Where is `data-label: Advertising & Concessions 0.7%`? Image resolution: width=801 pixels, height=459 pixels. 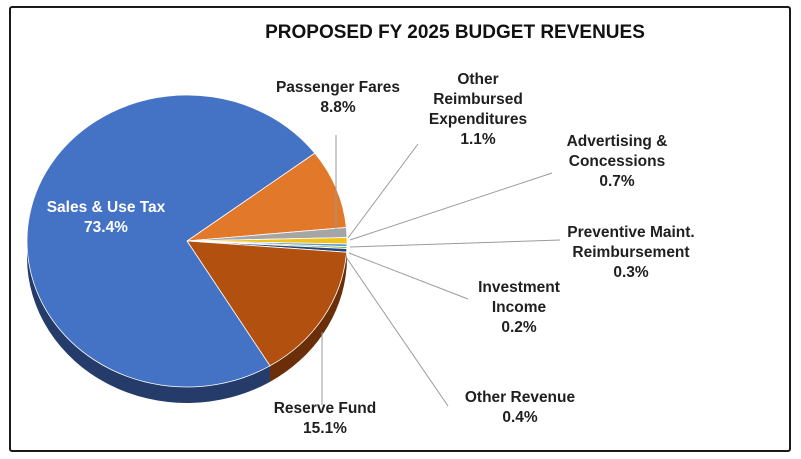 data-label: Advertising & Concessions 0.7% is located at coordinates (617, 161).